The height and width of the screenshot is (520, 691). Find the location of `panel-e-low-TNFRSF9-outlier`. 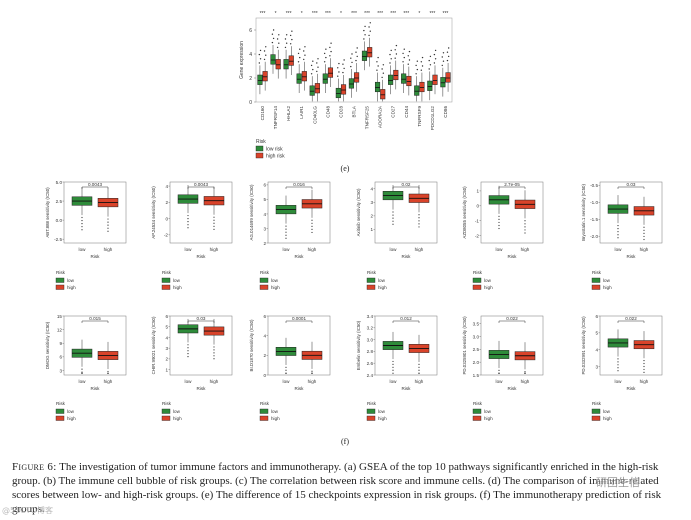

panel-e-low-TNFRSF9-outlier is located at coordinates (417, 61).